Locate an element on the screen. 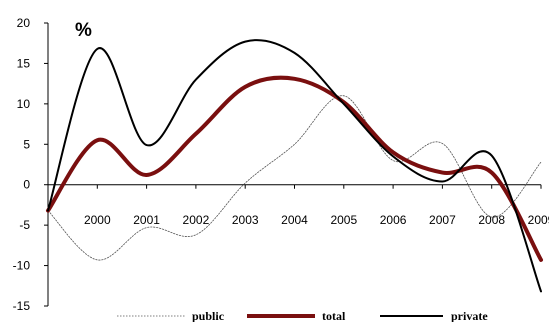 Image resolution: width=549 pixels, height=322 pixels. unit-label: % is located at coordinates (83, 30).